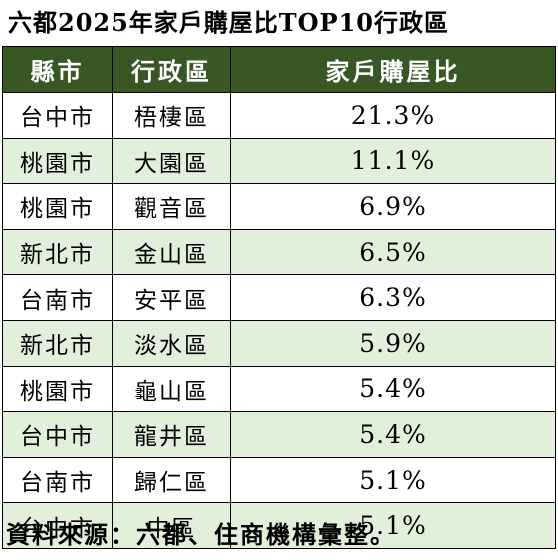  What do you see at coordinates (393, 161) in the screenshot?
I see `ratio-cell: 11.1%` at bounding box center [393, 161].